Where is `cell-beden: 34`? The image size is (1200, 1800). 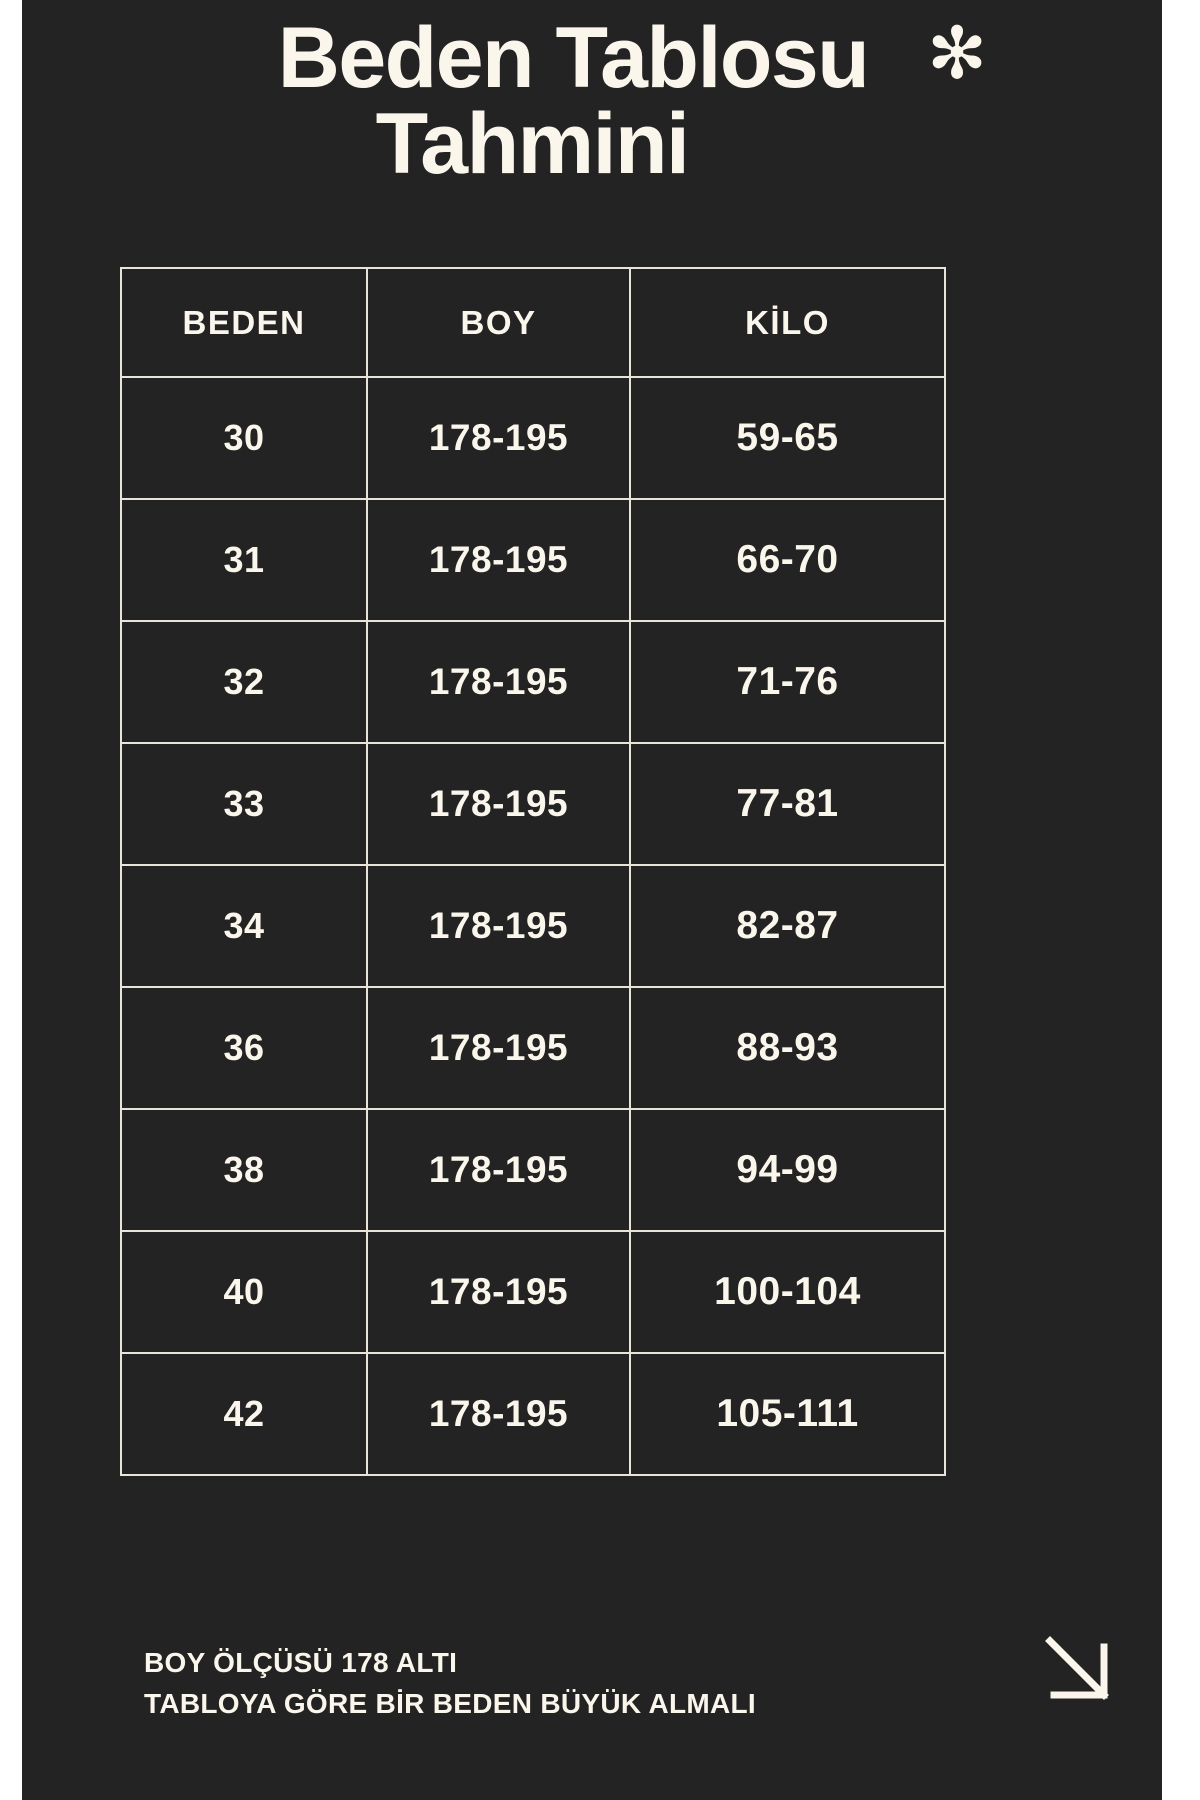 cell-beden: 34 is located at coordinates (244, 926).